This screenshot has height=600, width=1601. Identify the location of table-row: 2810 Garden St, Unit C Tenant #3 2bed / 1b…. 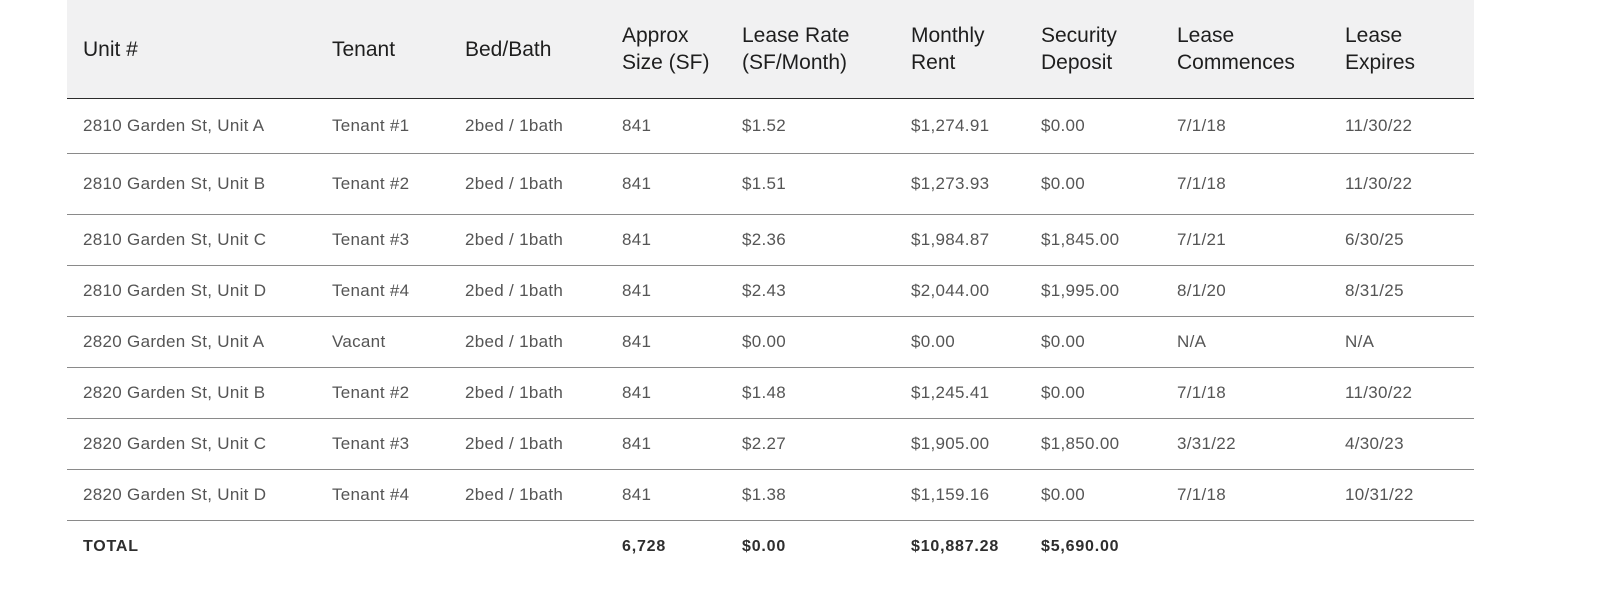
(770, 240).